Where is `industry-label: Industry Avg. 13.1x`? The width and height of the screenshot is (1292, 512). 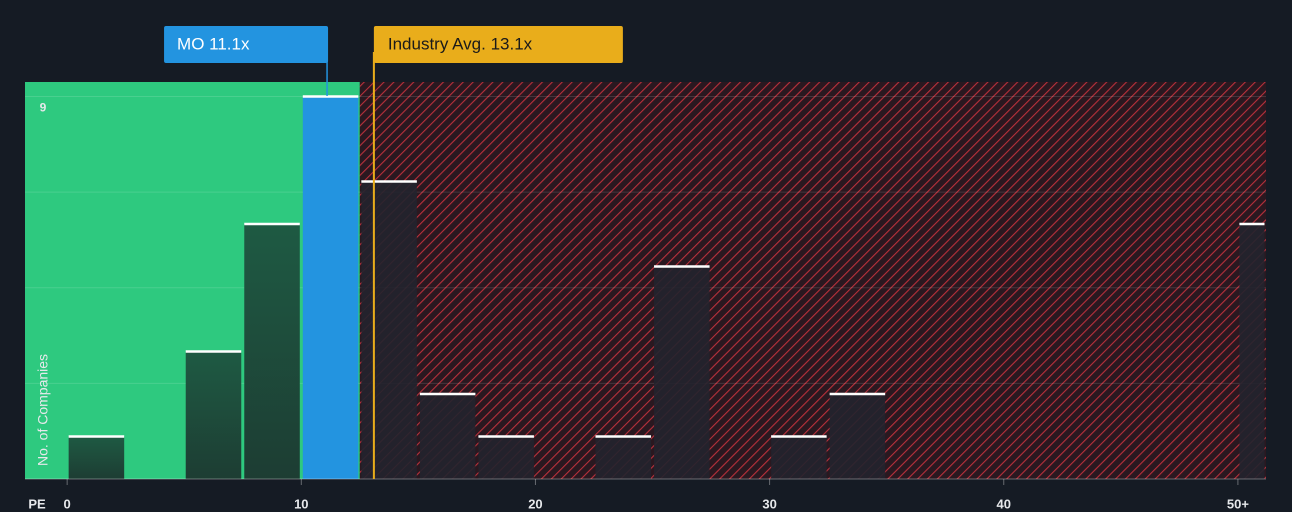
industry-label: Industry Avg. 13.1x is located at coordinates (460, 43).